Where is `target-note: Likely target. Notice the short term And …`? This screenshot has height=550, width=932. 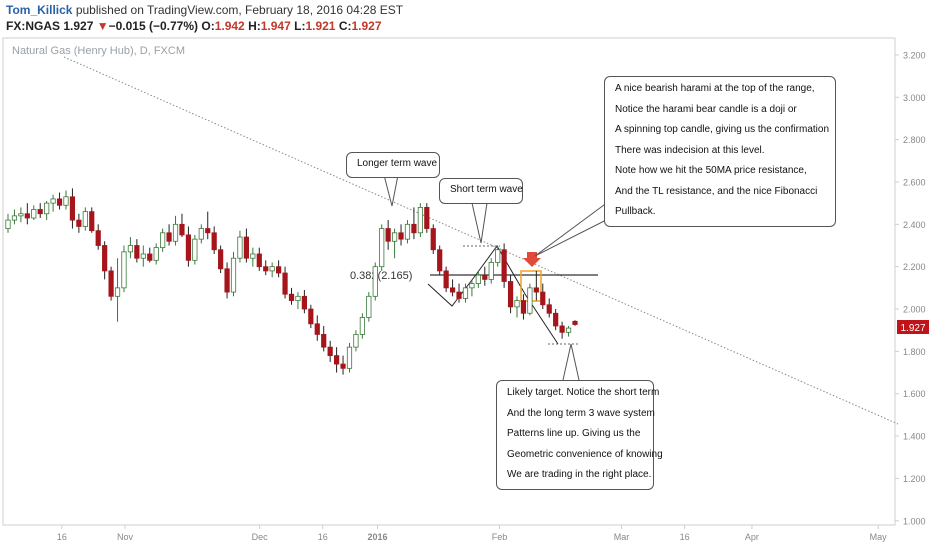 target-note: Likely target. Notice the short term And … is located at coordinates (579, 435).